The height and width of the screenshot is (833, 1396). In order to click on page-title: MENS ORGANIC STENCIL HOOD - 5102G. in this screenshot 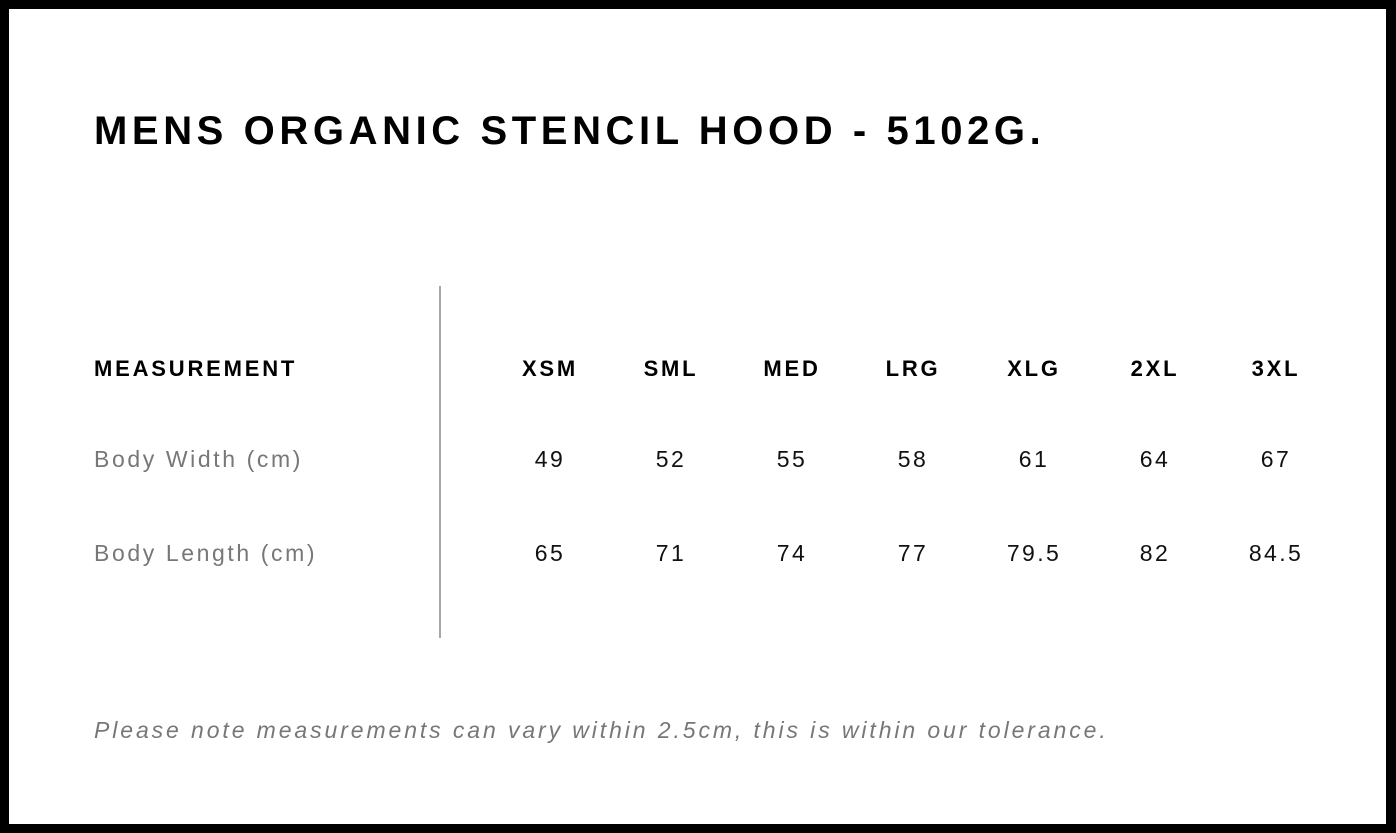, I will do `click(570, 131)`.